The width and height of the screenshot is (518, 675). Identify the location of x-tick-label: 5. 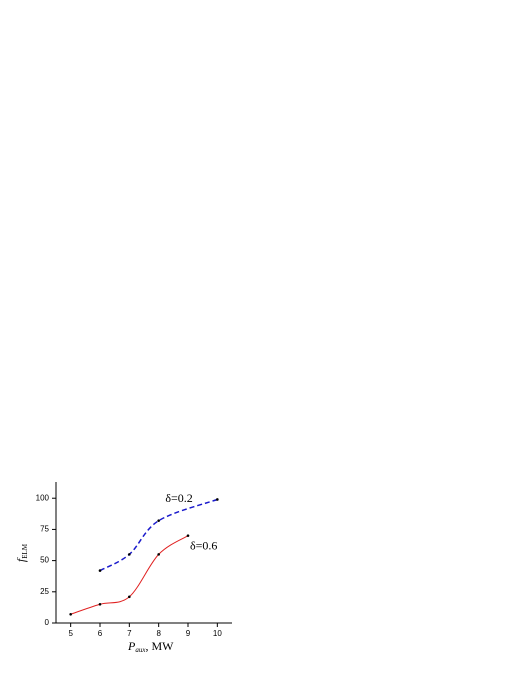
(70, 633).